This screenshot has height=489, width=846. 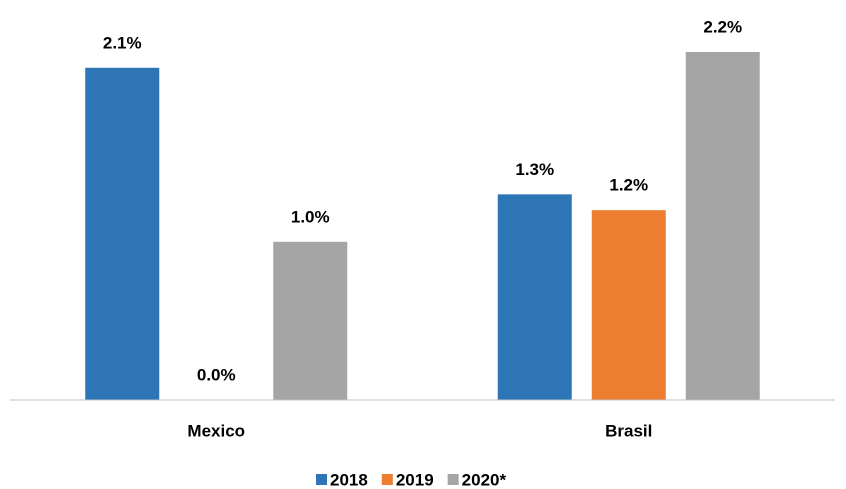 I want to click on x-tick-label: Brasil, so click(x=628, y=430).